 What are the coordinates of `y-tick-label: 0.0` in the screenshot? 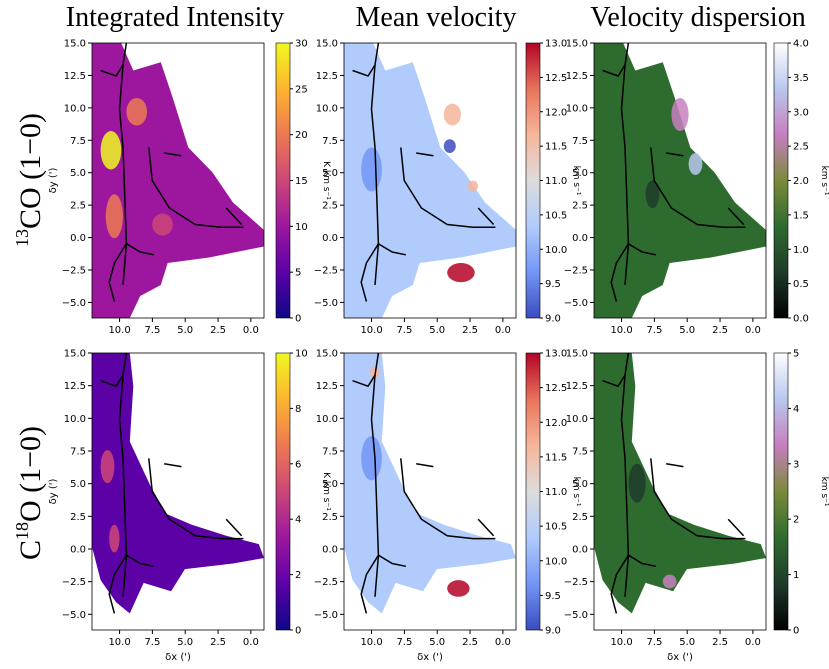 It's located at (78, 238).